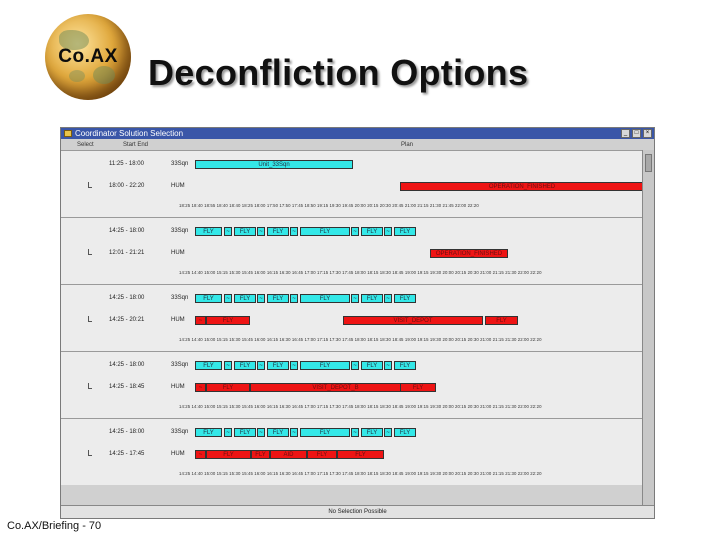  What do you see at coordinates (129, 133) in the screenshot?
I see `window-title: Coordinator Solution Selection` at bounding box center [129, 133].